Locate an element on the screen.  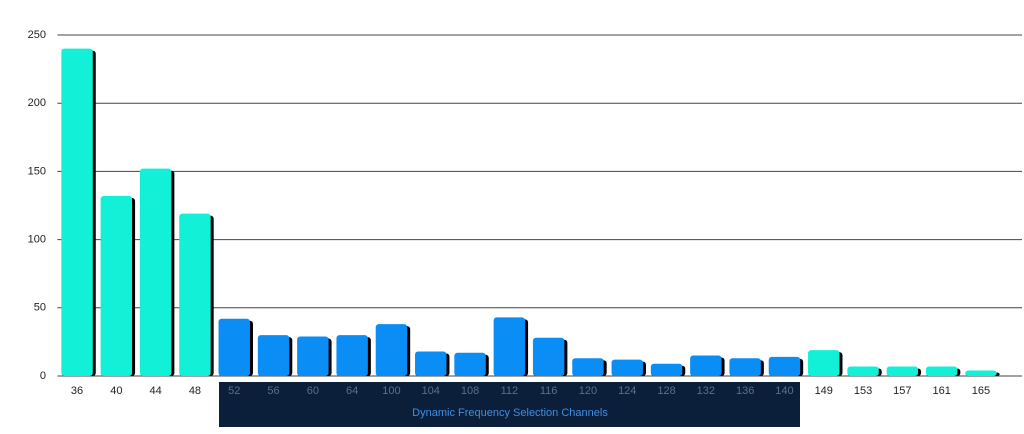
y-tick-label: 100 is located at coordinates (37, 240).